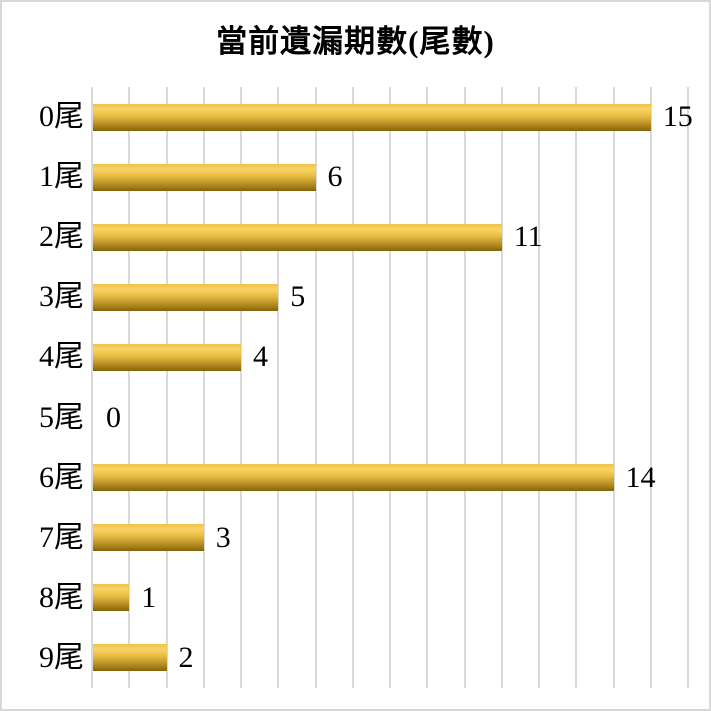 The image size is (711, 711). I want to click on category-label: 1尾, so click(61, 177).